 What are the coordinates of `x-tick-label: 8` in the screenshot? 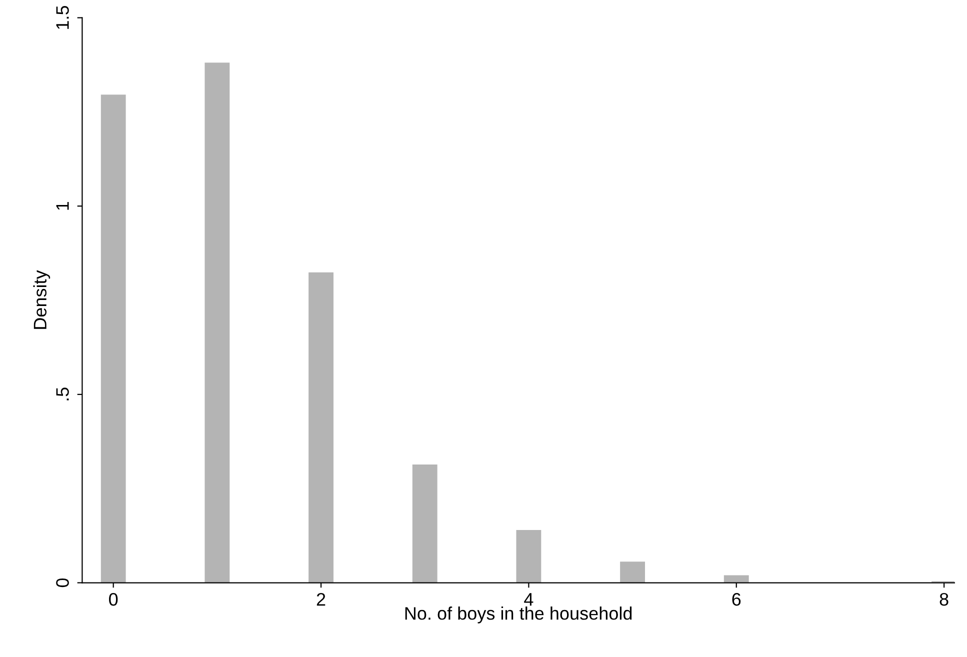 It's located at (944, 599).